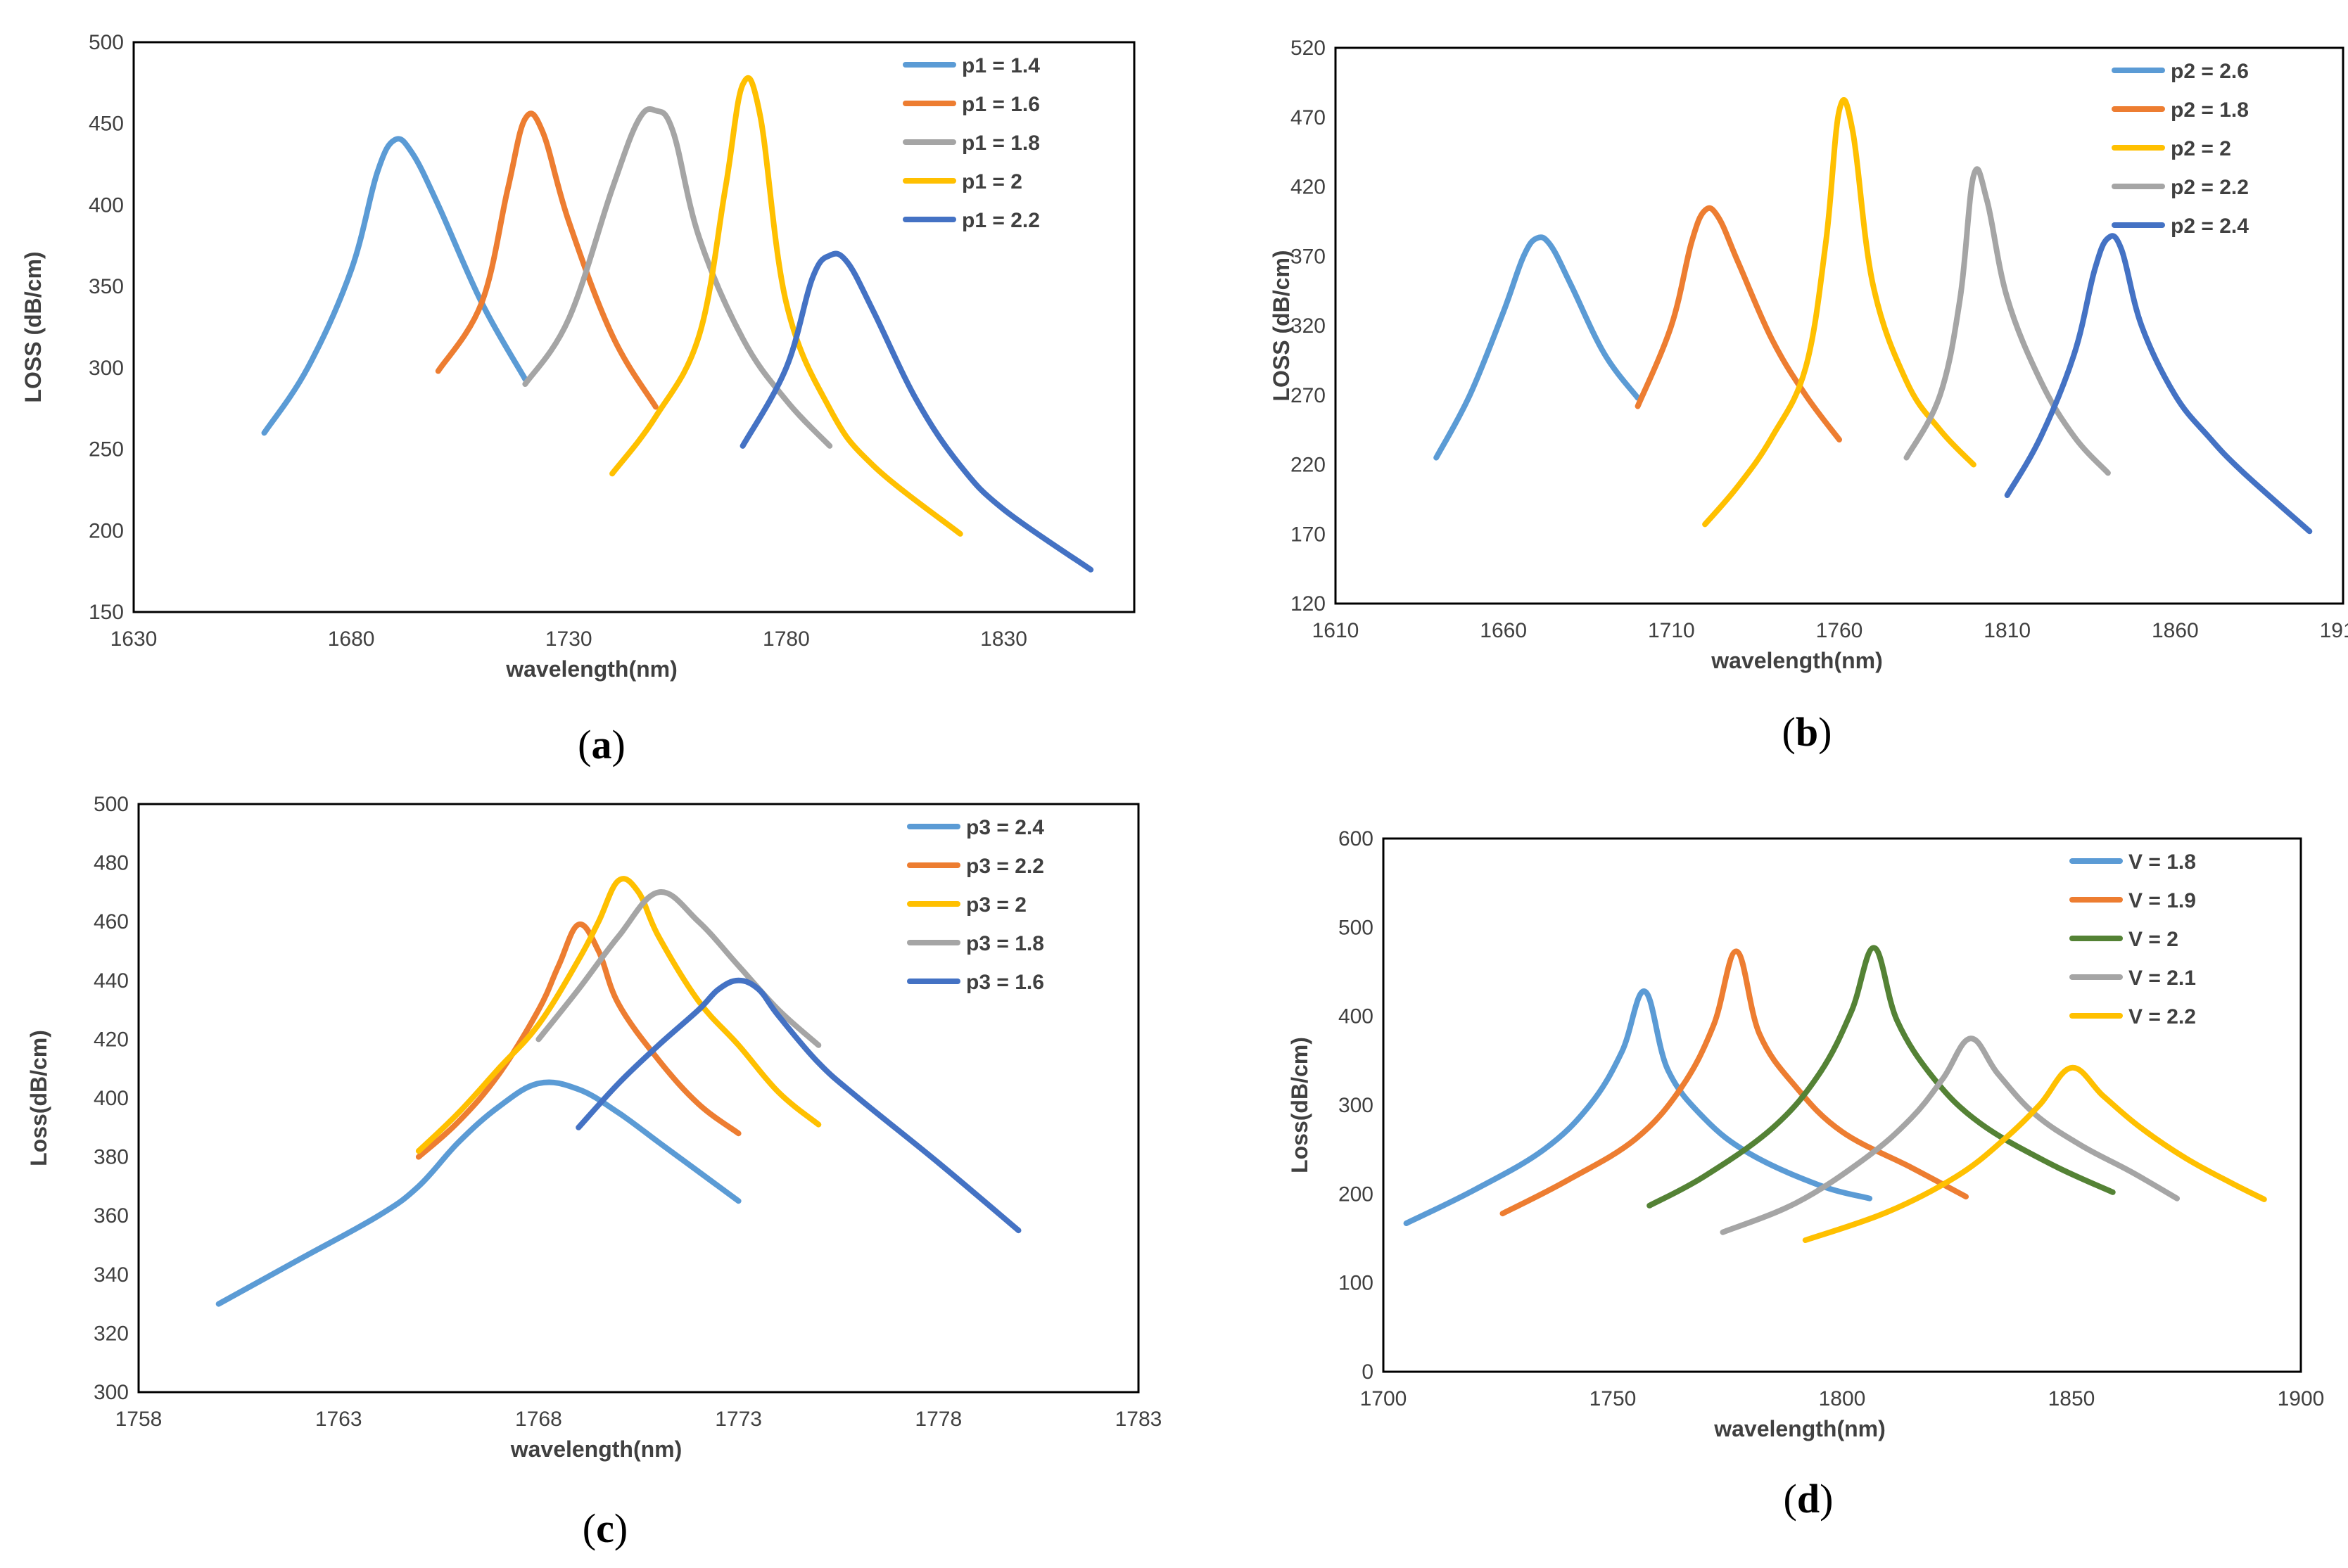 Image resolution: width=2348 pixels, height=1568 pixels. Describe the element at coordinates (2162, 1017) in the screenshot. I see `legend-label: V = 2.2` at that location.